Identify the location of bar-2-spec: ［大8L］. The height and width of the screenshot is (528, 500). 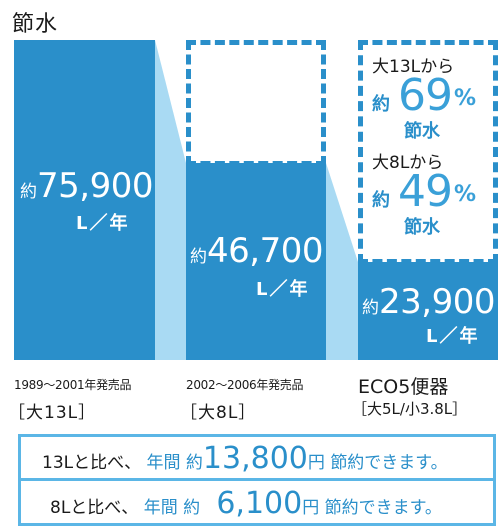
(218, 413).